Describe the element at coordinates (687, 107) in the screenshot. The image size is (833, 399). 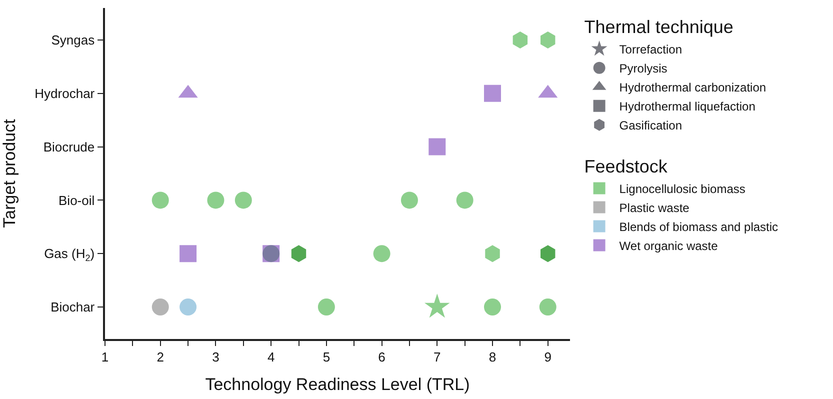
I see `legend-label: Hydrothermal liquefaction` at that location.